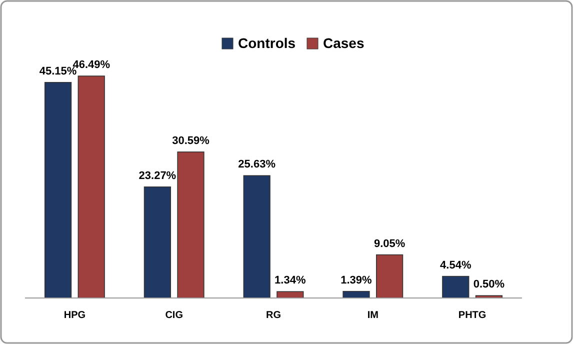  Describe the element at coordinates (343, 43) in the screenshot. I see `legend-label: Cases` at that location.